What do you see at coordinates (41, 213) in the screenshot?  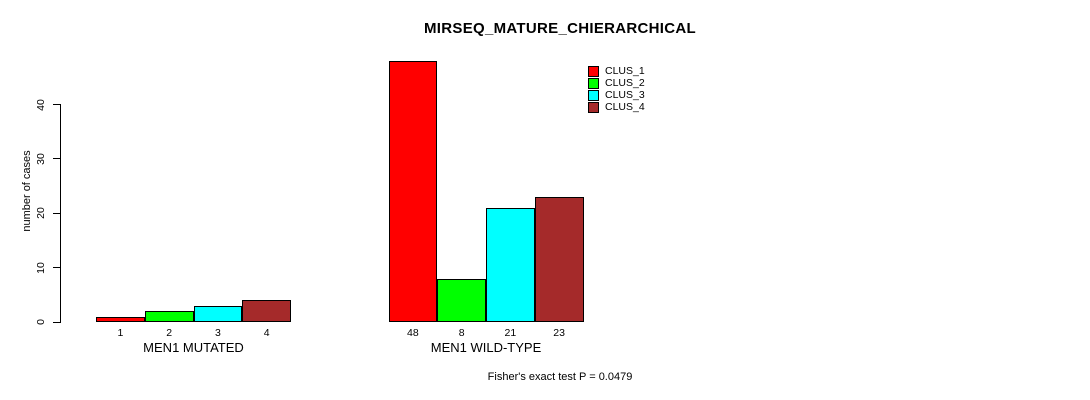 I see `y-tick-label: 20` at bounding box center [41, 213].